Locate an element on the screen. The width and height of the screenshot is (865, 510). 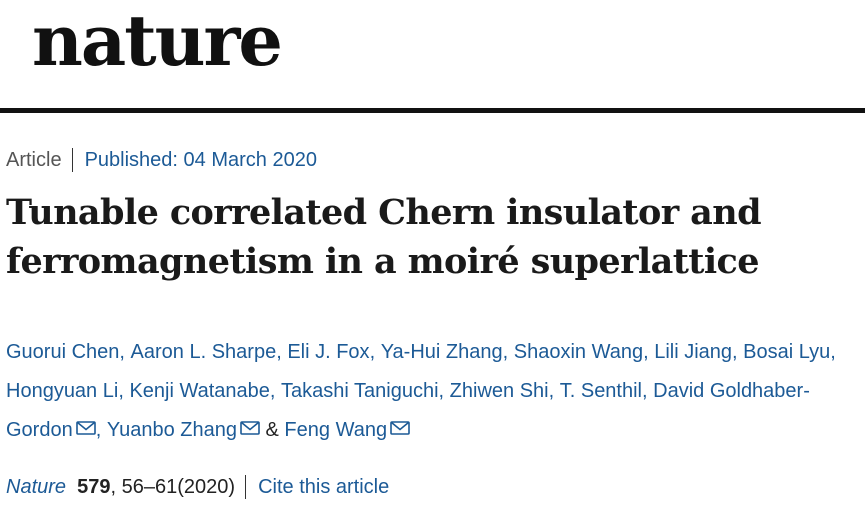
author-name: Eli J. Fox is located at coordinates (328, 352).